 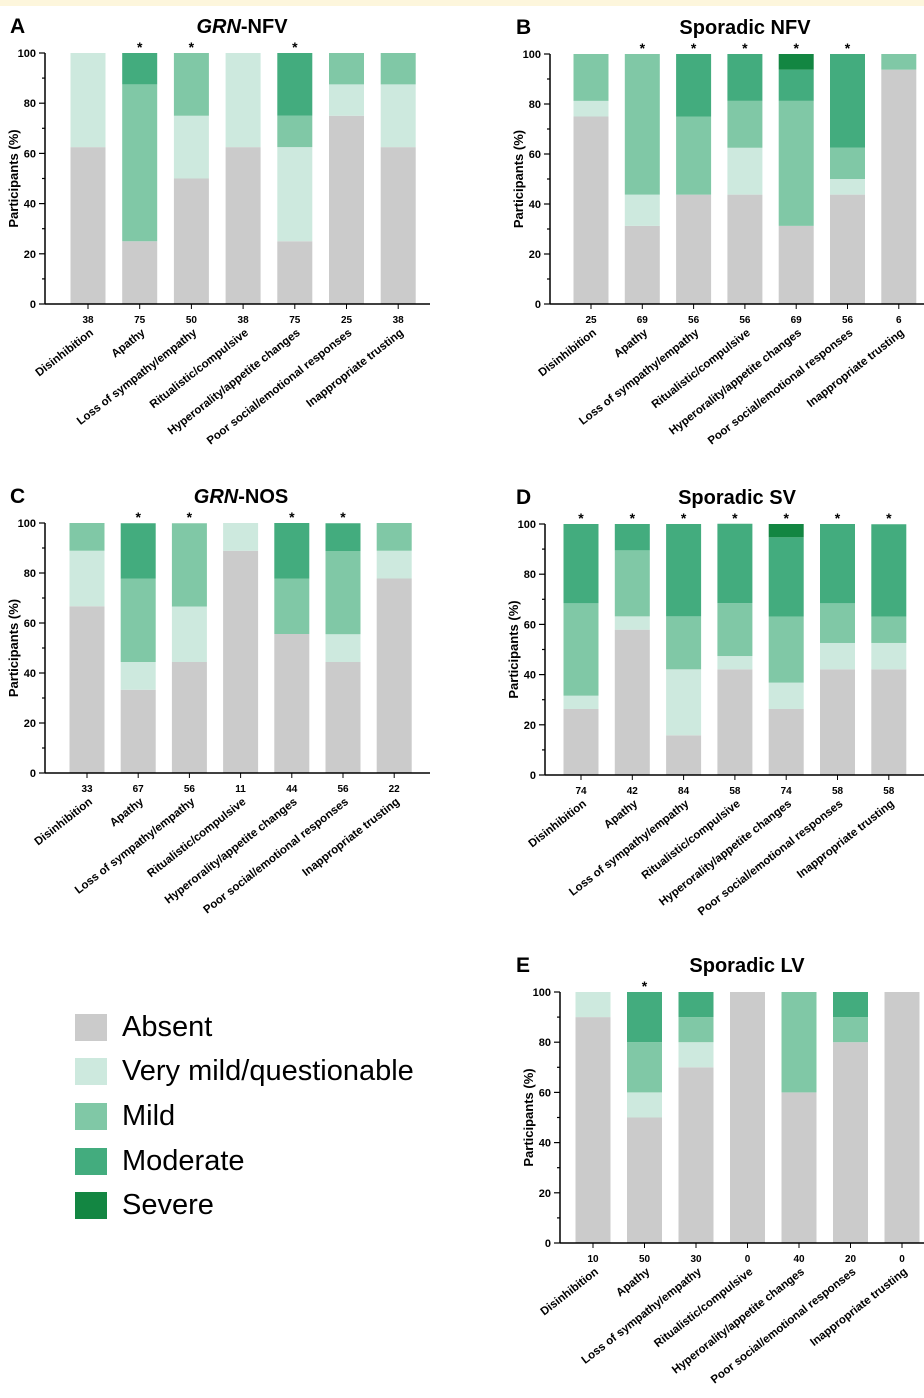 I want to click on count-label: 0, so click(x=748, y=1259).